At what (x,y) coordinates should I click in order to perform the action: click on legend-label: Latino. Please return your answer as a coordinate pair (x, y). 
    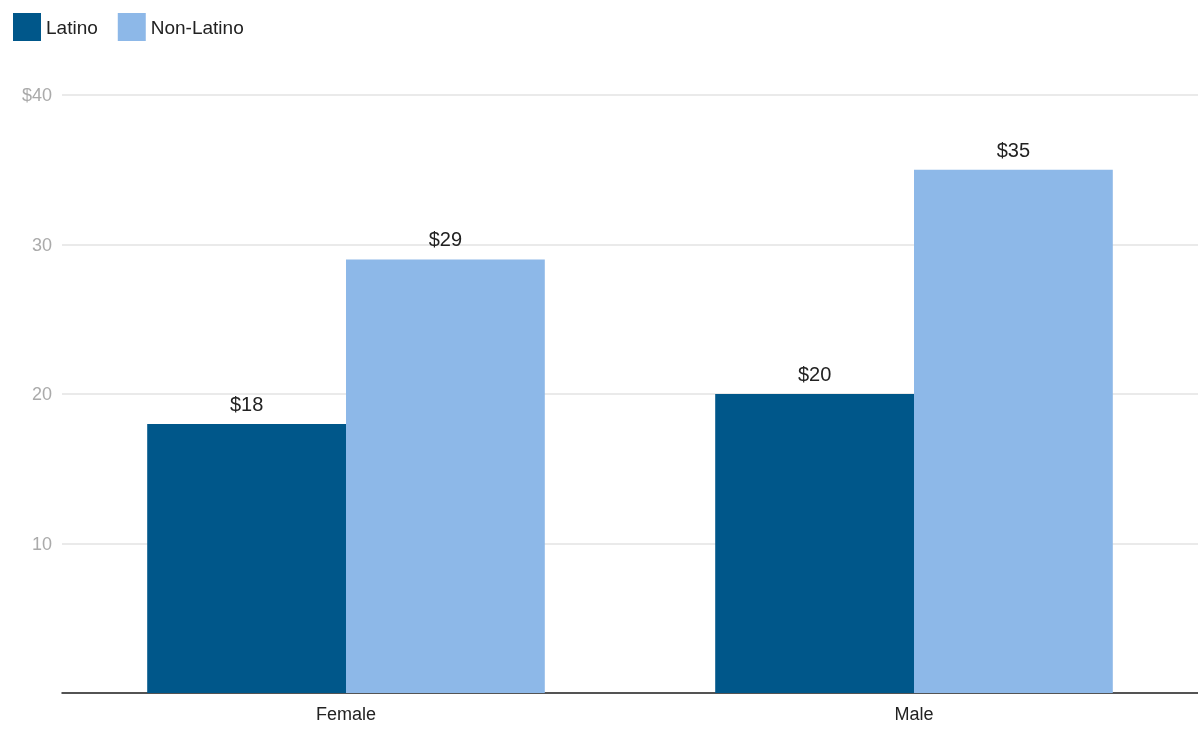
    Looking at the image, I should click on (72, 27).